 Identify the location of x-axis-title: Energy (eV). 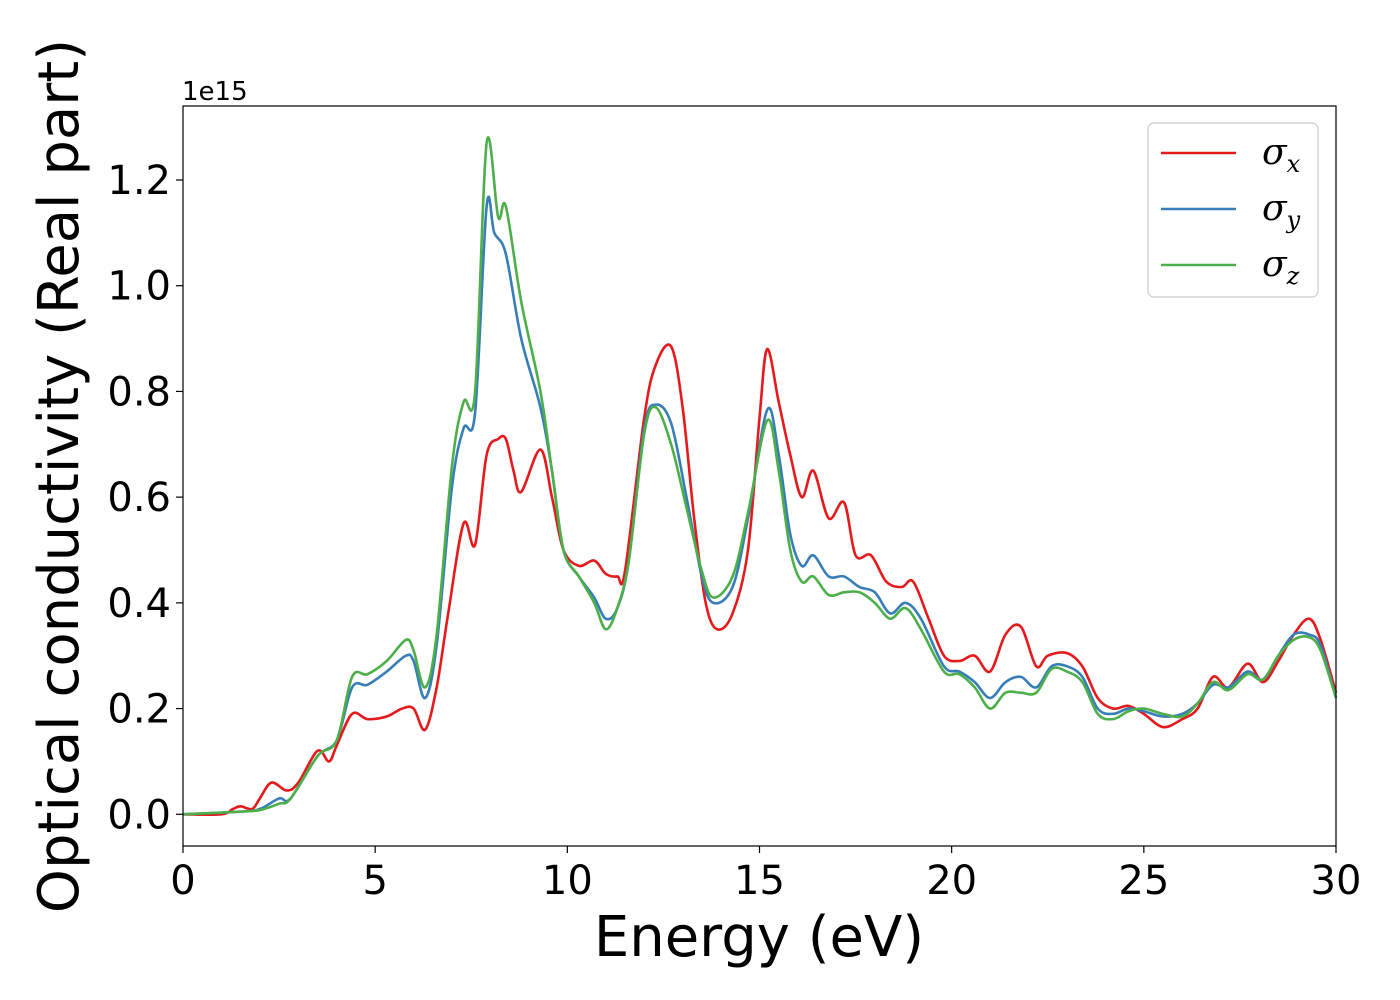
(759, 937).